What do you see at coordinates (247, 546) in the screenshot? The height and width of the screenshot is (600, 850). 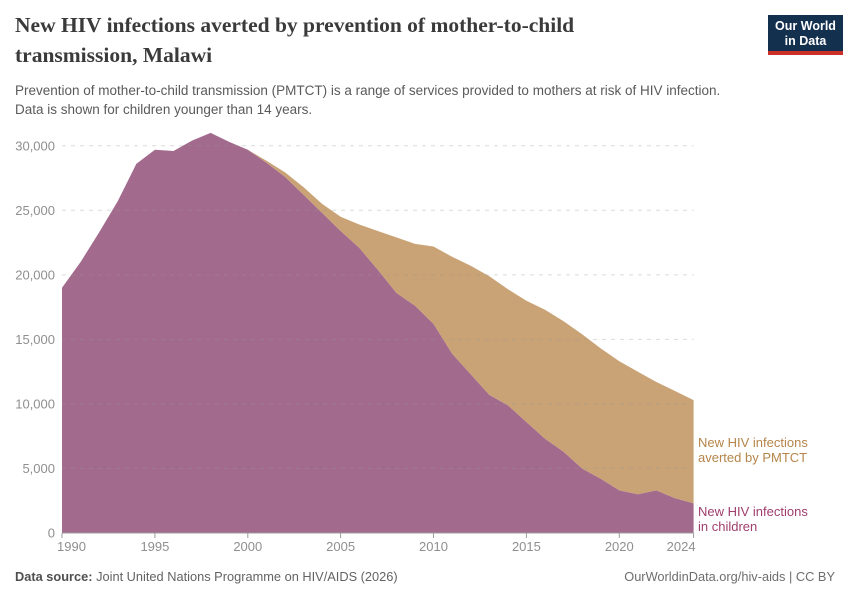 I see `x-tick-label: 2000` at bounding box center [247, 546].